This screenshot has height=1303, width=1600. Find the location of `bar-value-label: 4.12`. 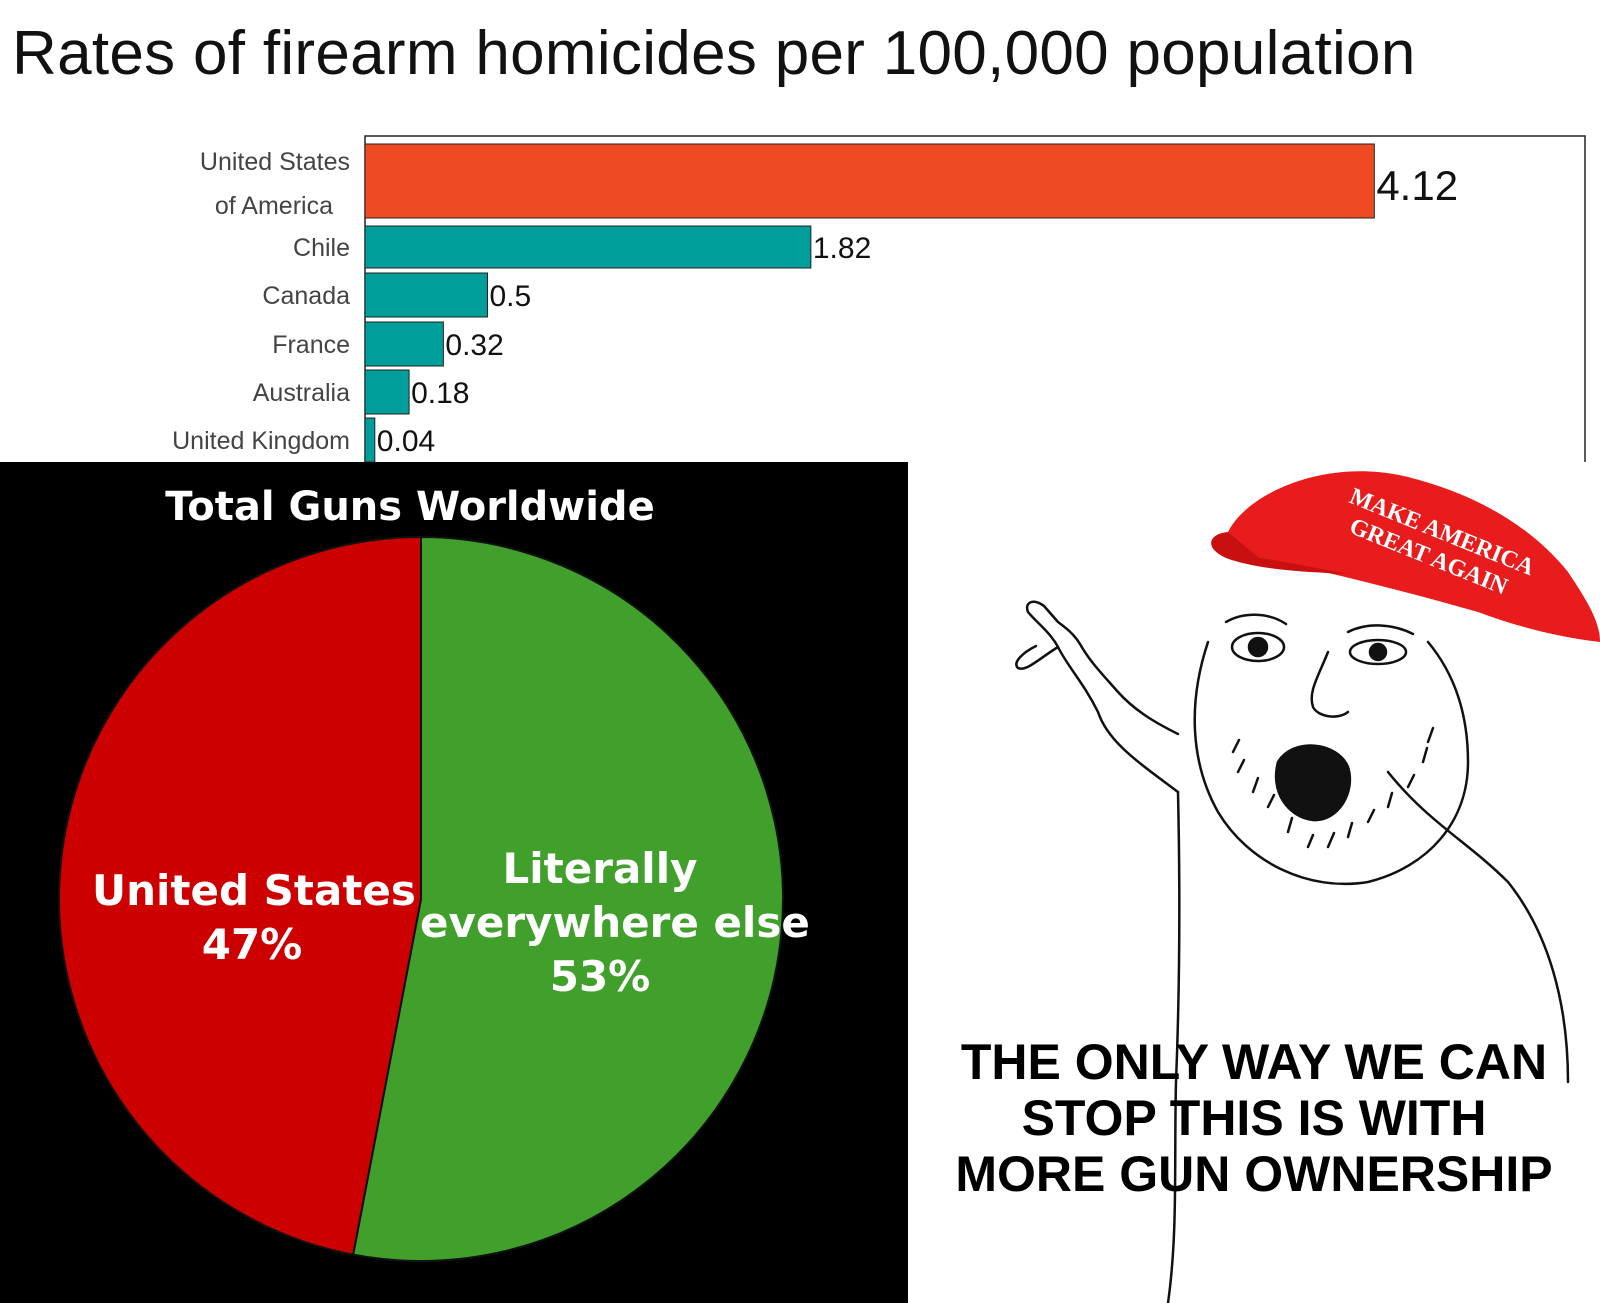

bar-value-label: 4.12 is located at coordinates (1417, 185).